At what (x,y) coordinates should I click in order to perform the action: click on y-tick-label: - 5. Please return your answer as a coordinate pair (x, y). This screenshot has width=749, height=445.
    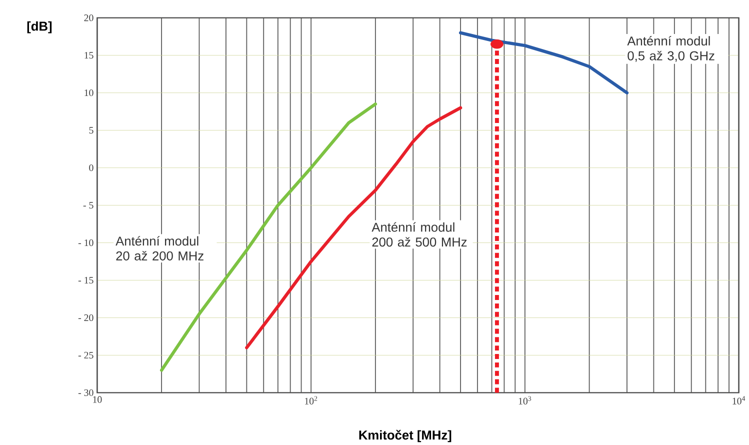
    Looking at the image, I should click on (88, 205).